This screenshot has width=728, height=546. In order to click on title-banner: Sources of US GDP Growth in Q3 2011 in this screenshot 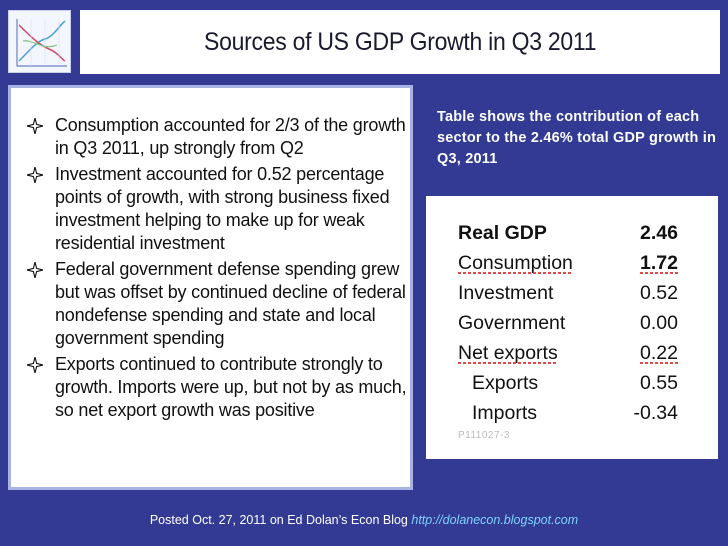, I will do `click(400, 42)`.